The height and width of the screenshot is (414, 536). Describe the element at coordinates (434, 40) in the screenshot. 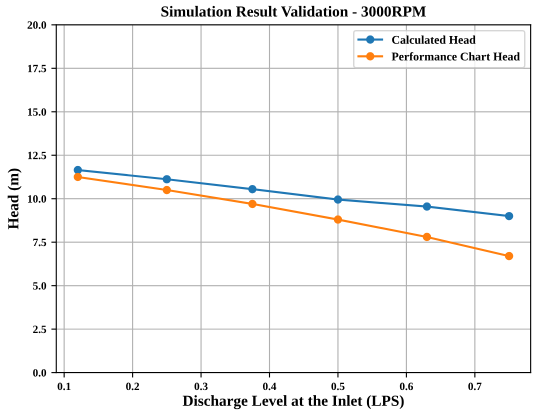

I see `legend-label: Calculated Head` at that location.